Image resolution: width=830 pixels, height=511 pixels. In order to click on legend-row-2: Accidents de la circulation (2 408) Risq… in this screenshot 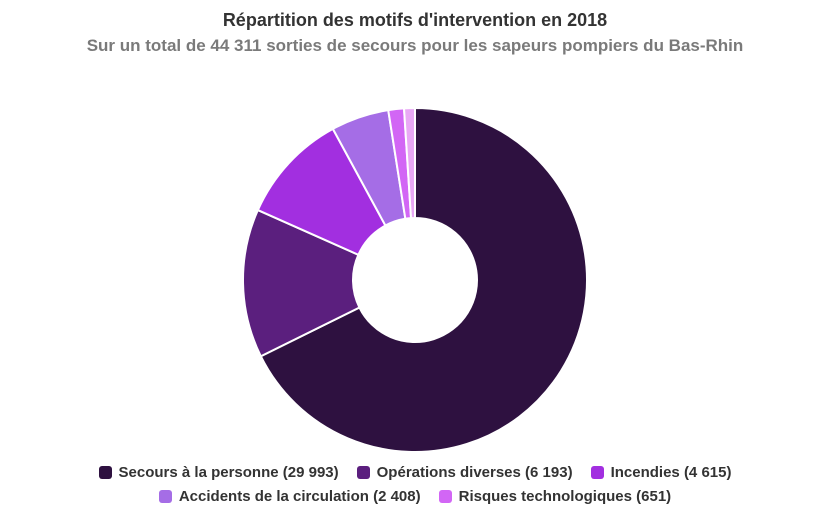, I will do `click(415, 496)`.